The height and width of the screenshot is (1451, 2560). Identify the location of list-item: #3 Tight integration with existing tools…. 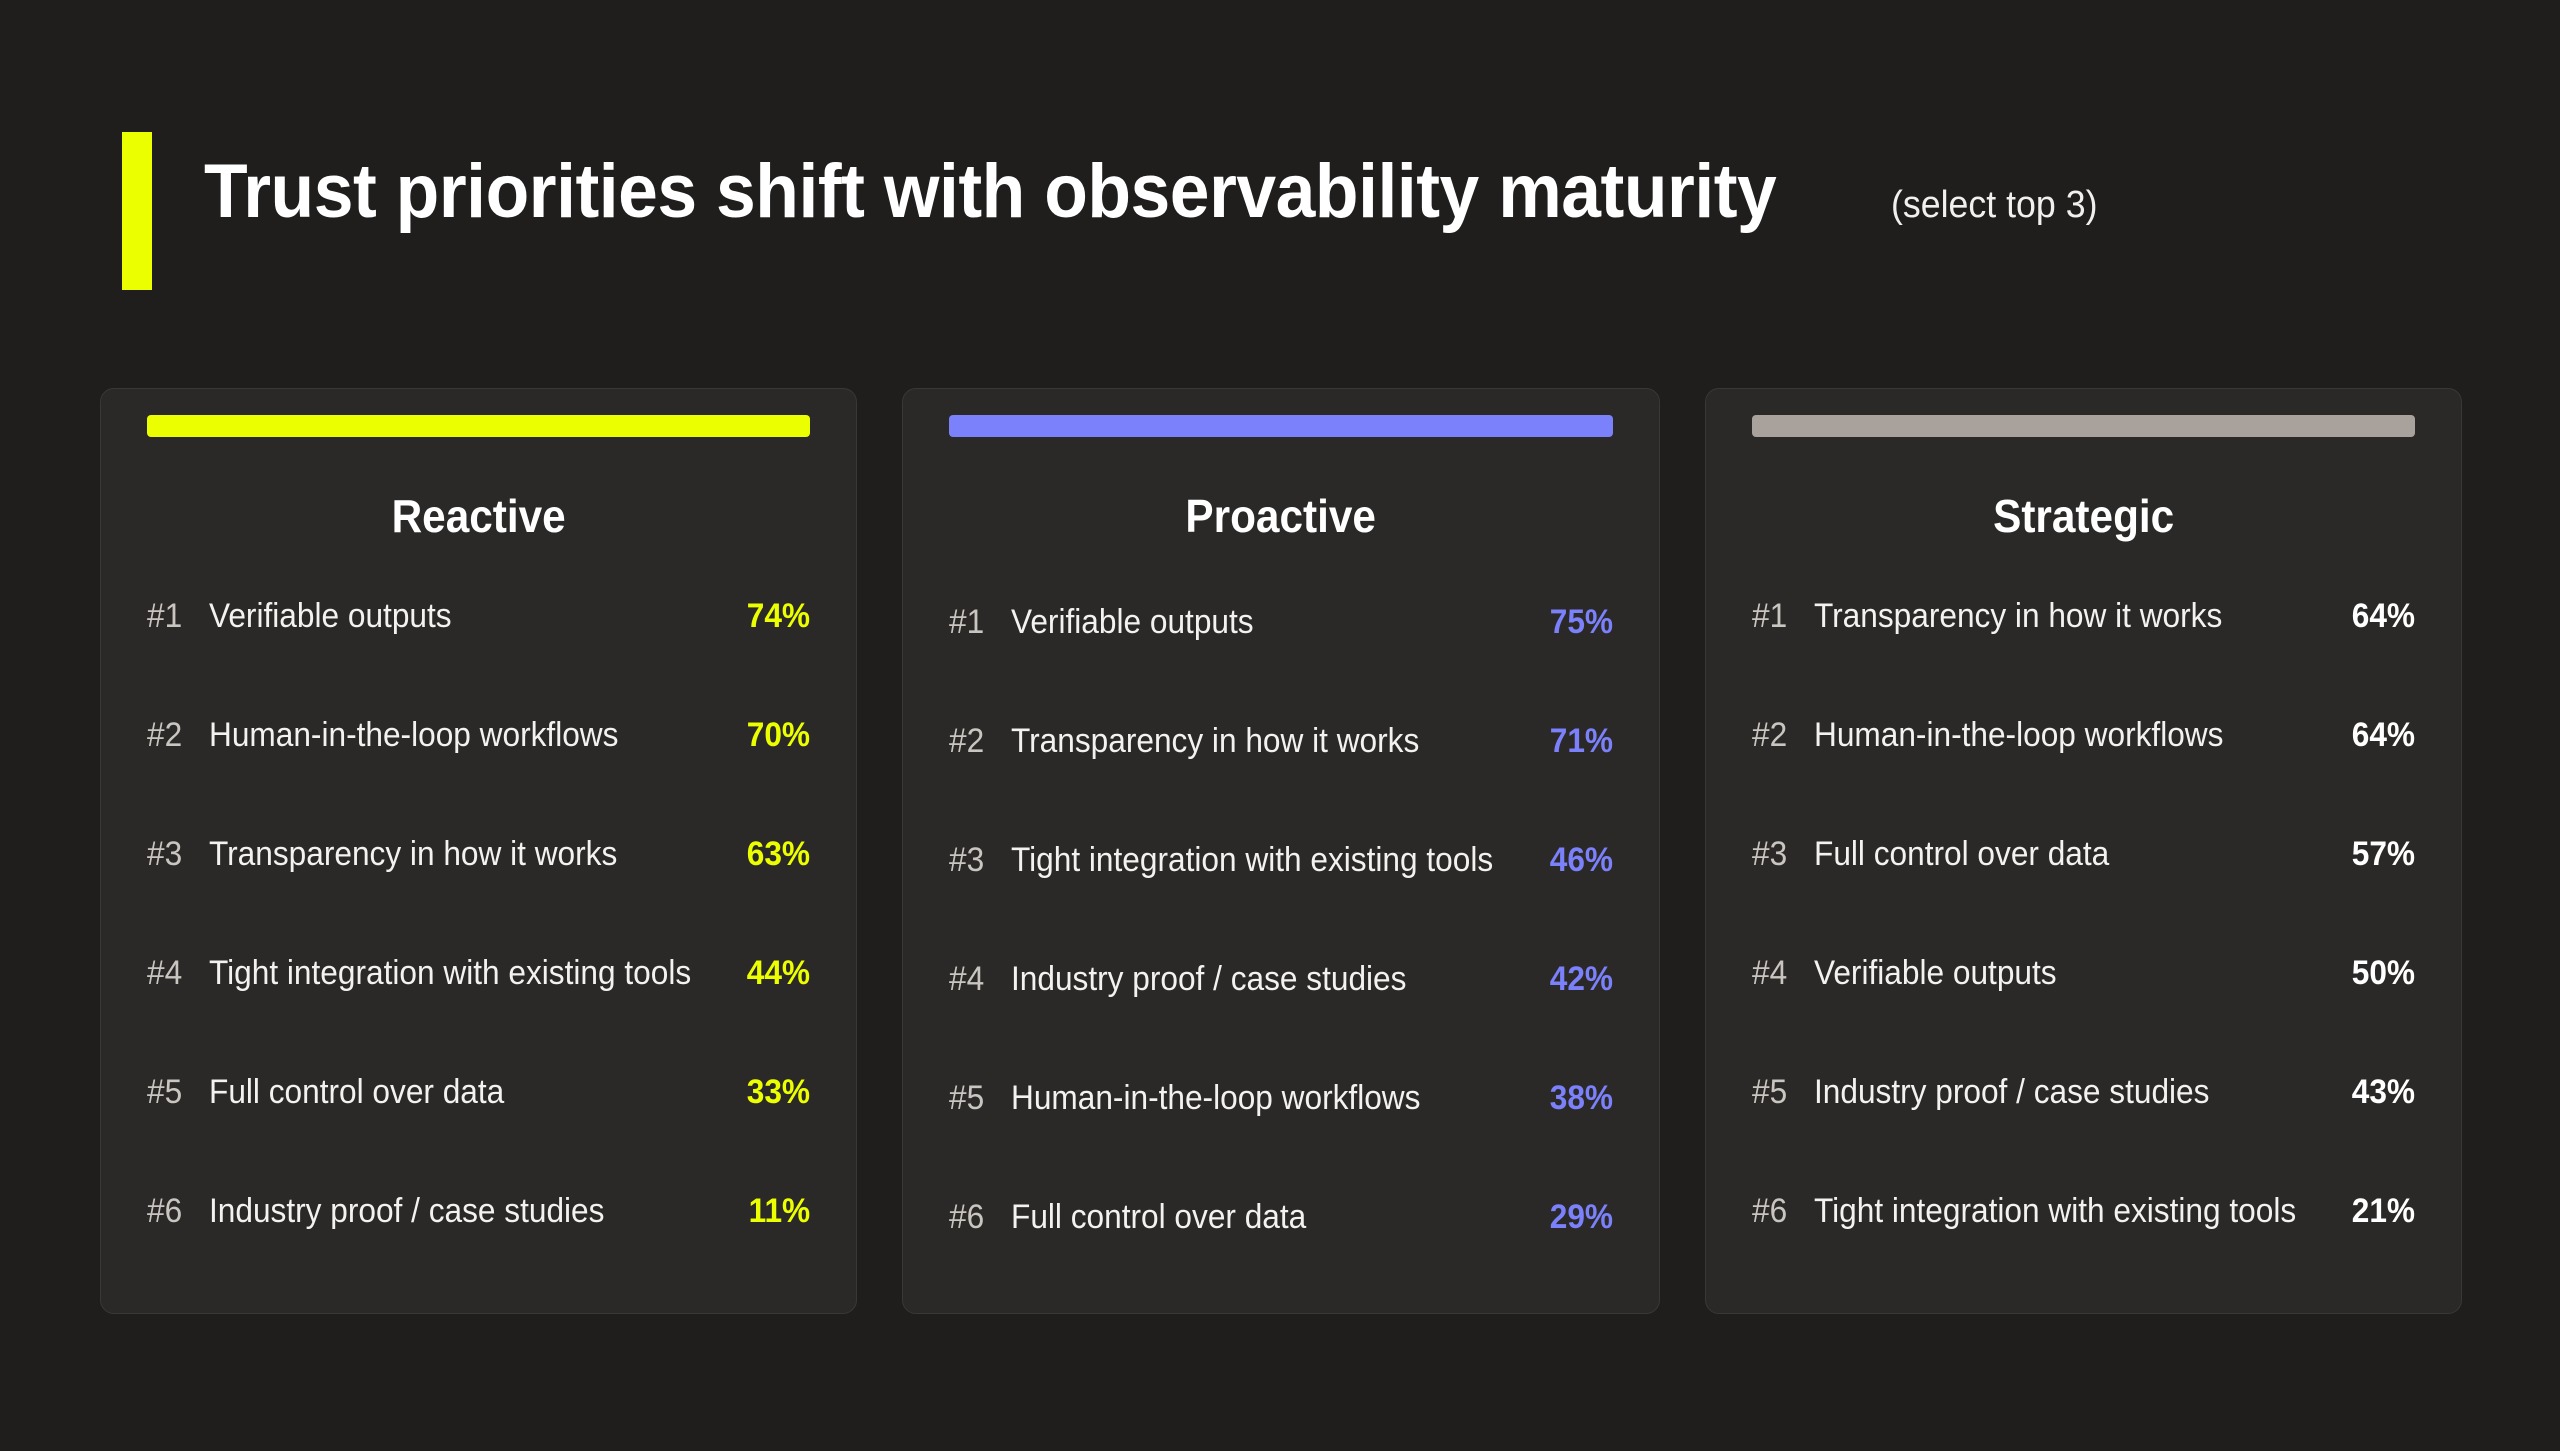
(1280, 902).